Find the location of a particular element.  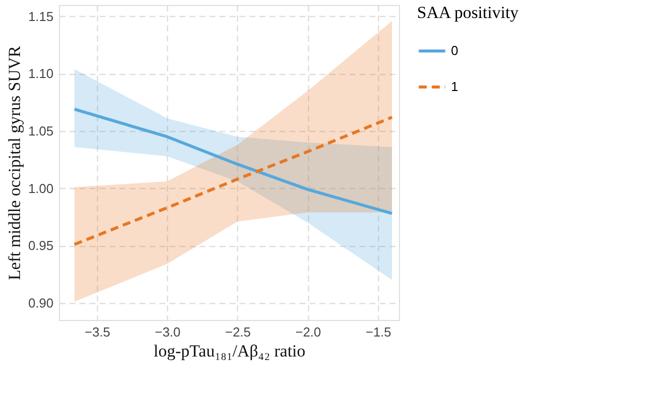

legend-label: 1 is located at coordinates (454, 86).